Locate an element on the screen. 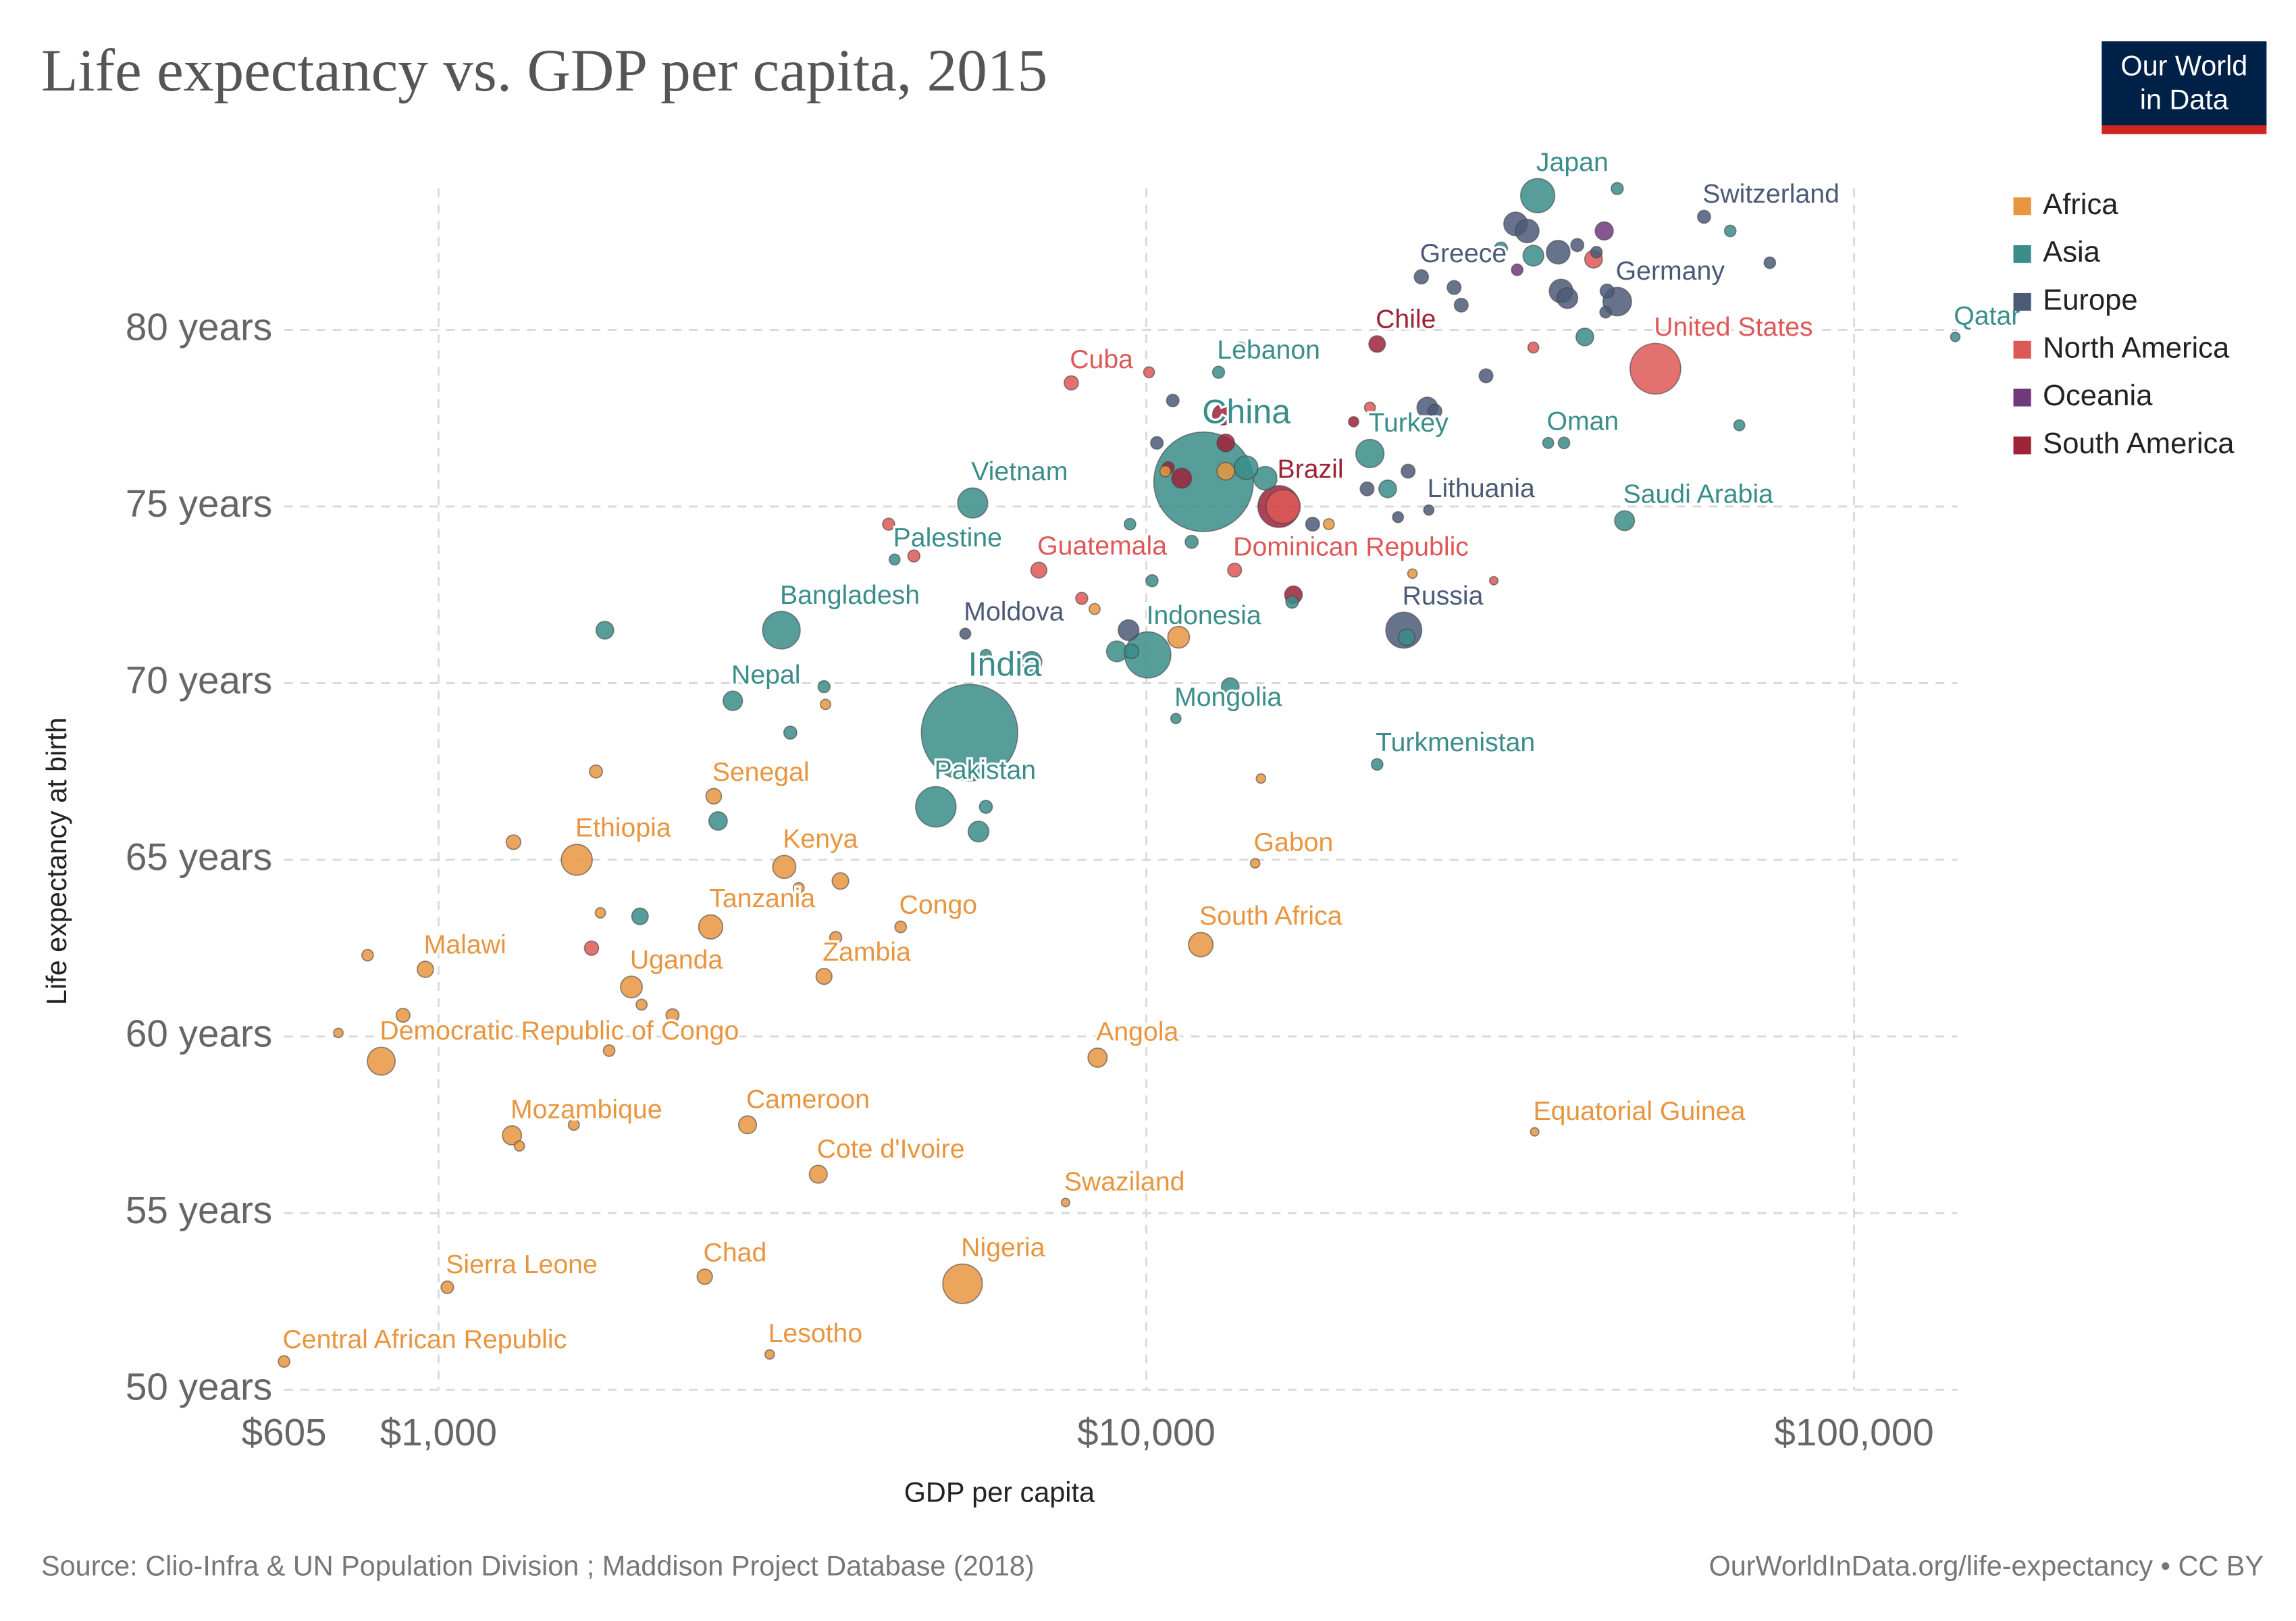 Image resolution: width=2296 pixels, height=1621 pixels. point-label: Russia is located at coordinates (1443, 596).